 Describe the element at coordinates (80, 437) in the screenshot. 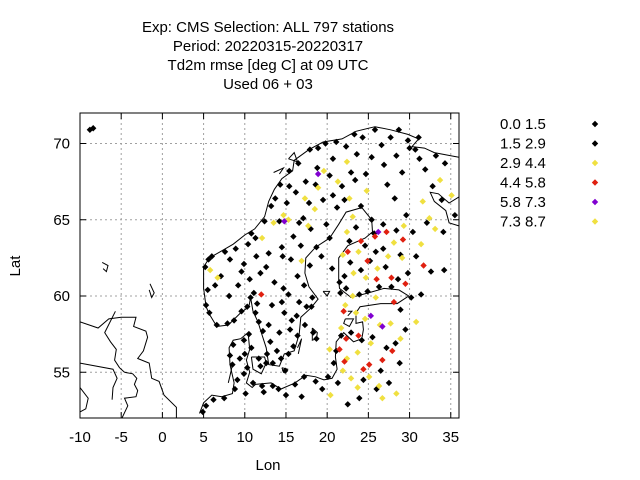

I see `x-tick-label: -10` at that location.